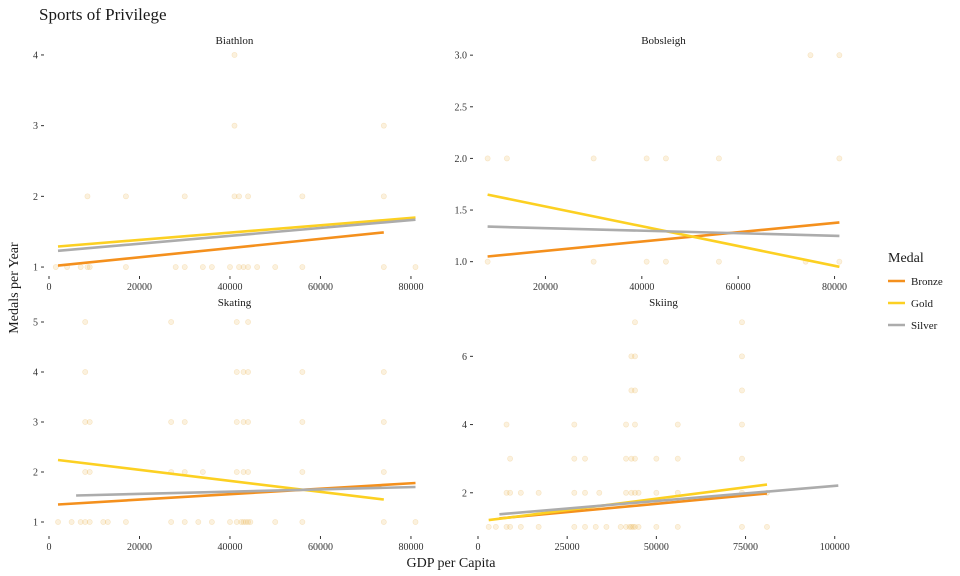 The image size is (960, 576). I want to click on trend-line-silver, so click(663, 231).